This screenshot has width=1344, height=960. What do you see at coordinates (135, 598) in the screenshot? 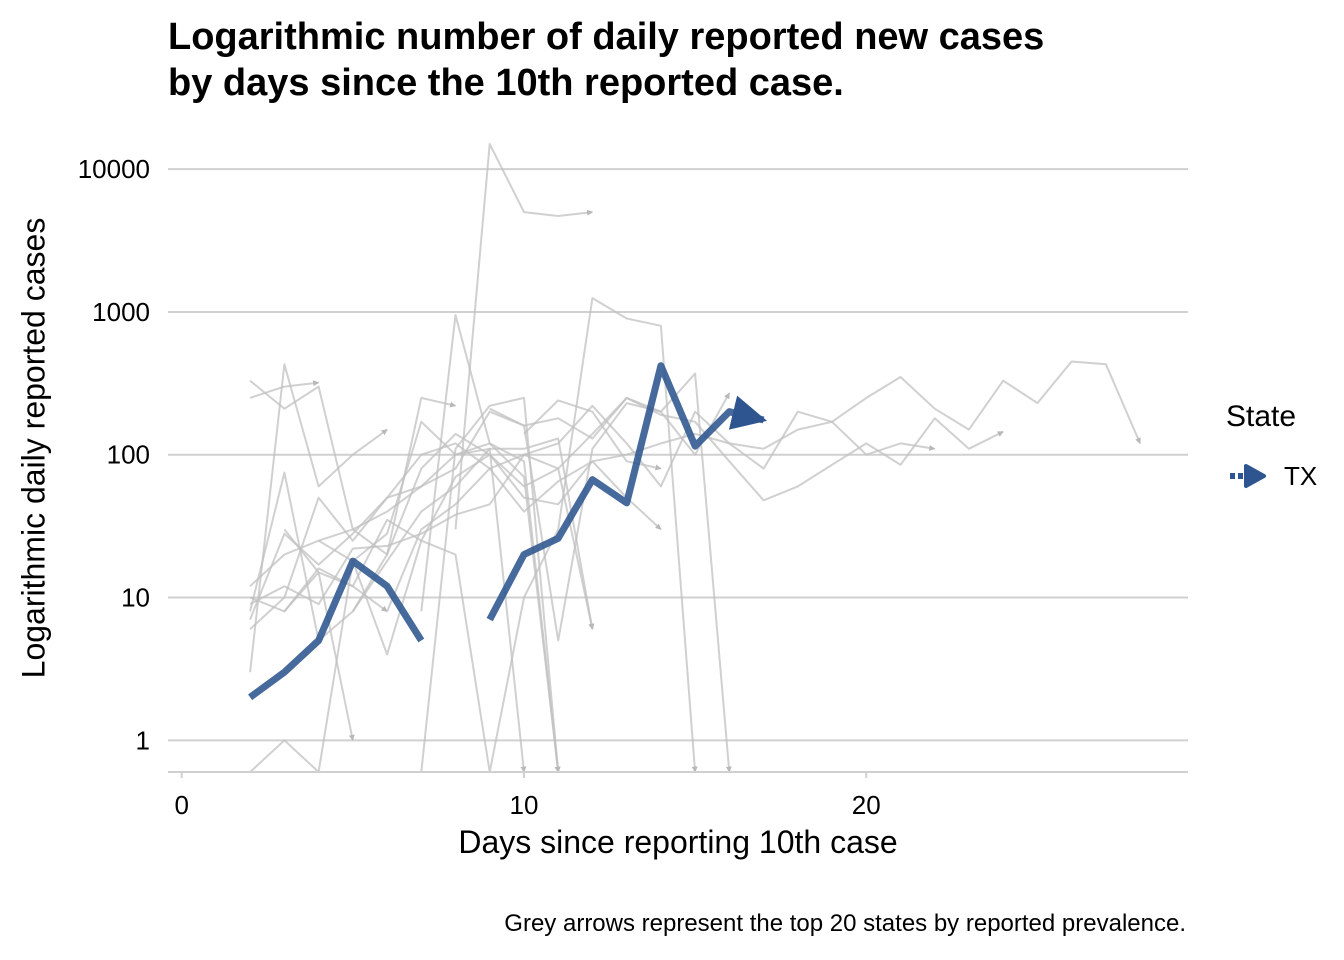
I see `y-tick-label-10: 10` at bounding box center [135, 598].